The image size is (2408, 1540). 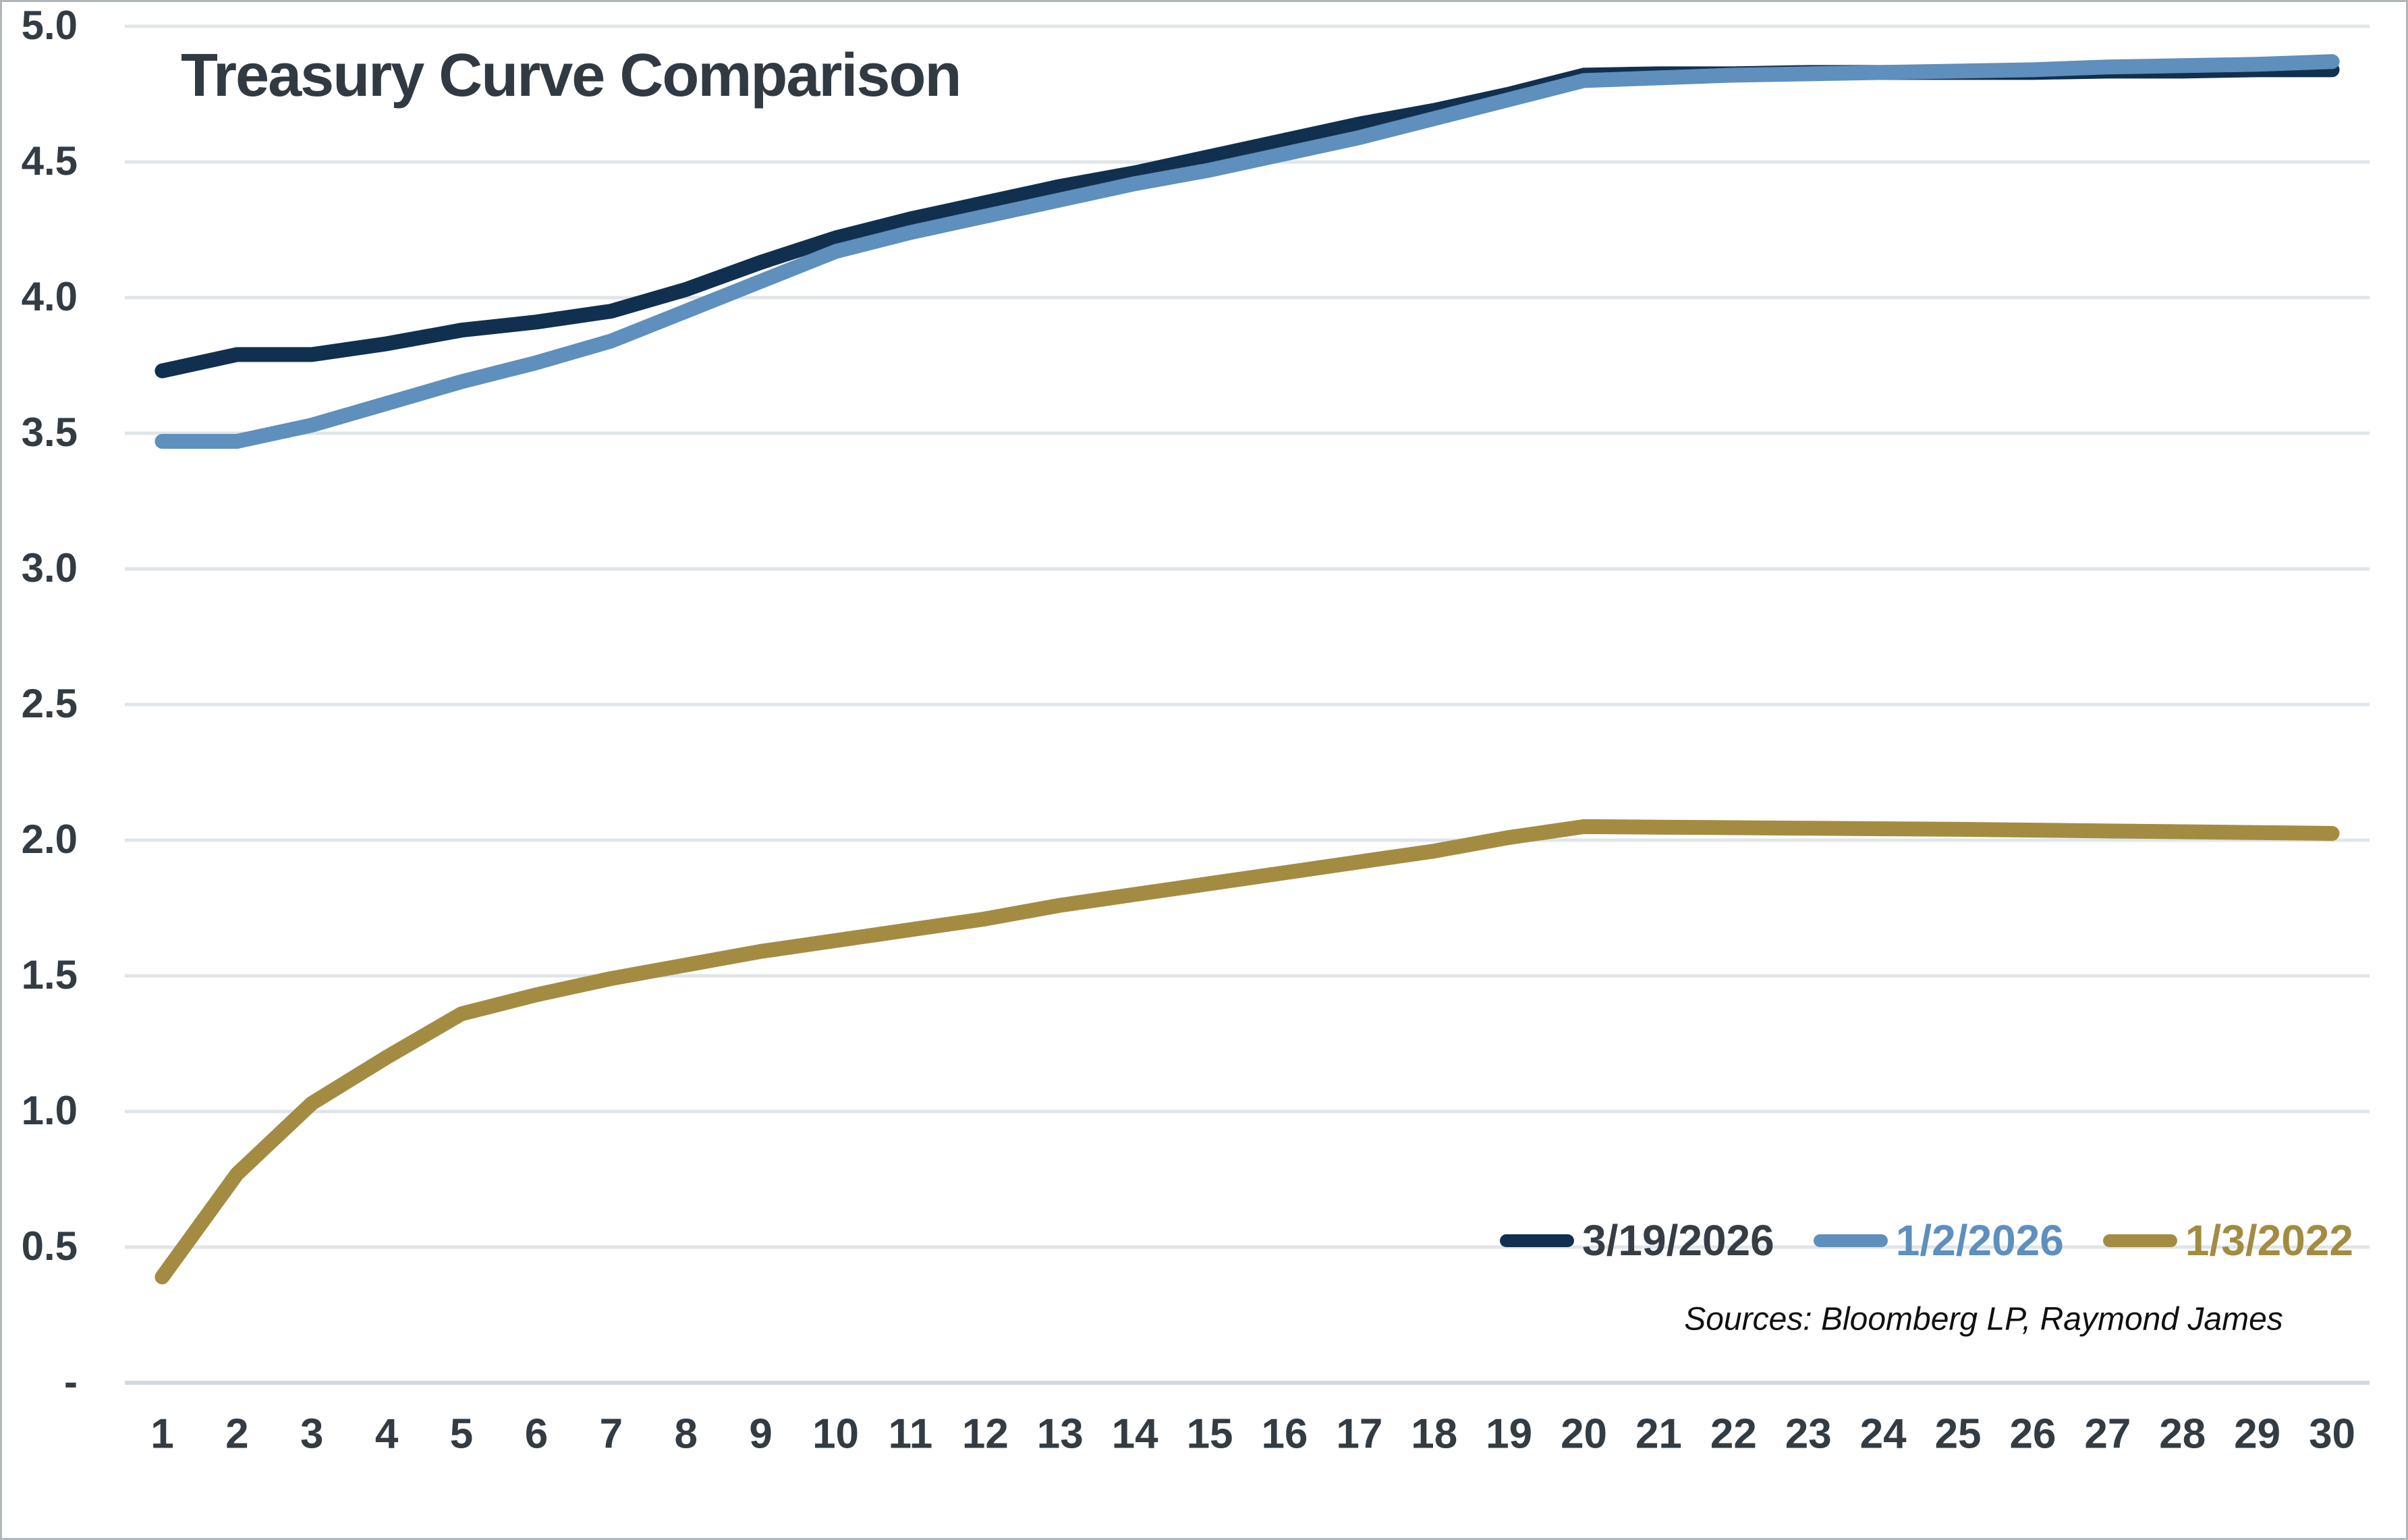 I want to click on y-tick-label-3.0: 3.0, so click(x=49, y=568).